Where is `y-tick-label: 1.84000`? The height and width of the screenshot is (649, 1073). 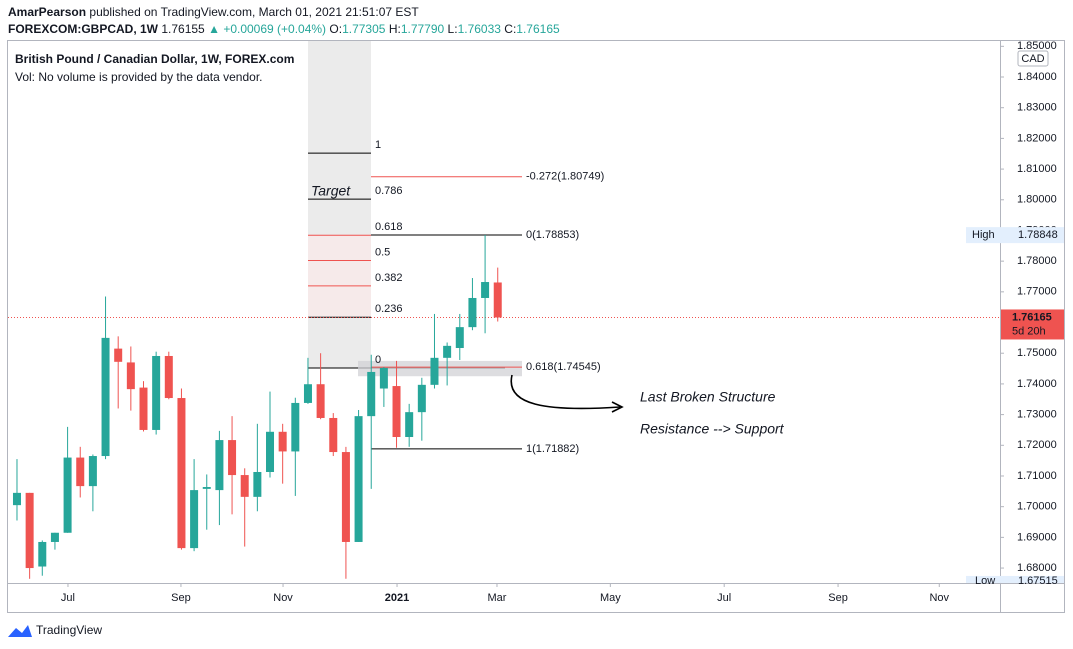
y-tick-label: 1.84000 is located at coordinates (1037, 77).